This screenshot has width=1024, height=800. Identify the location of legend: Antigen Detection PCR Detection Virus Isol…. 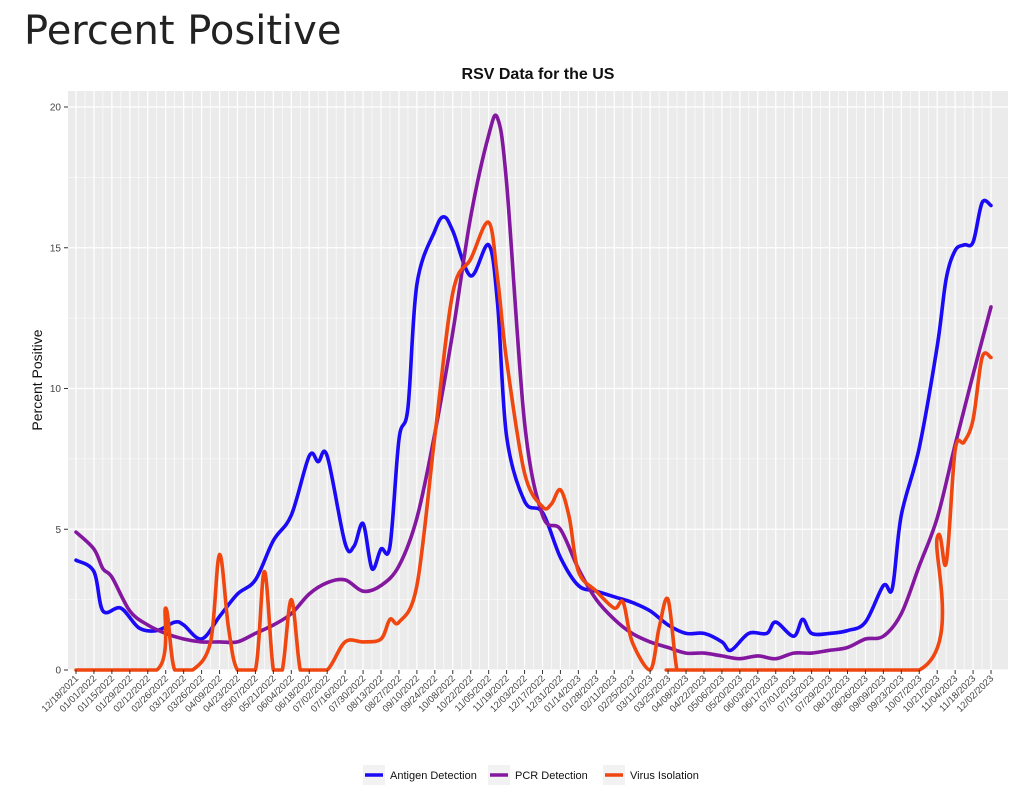
(531, 775).